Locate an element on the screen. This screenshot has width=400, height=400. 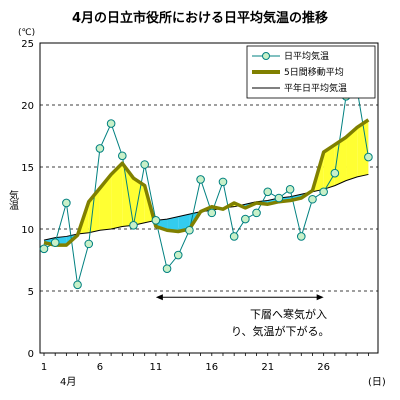
y-tick-label: 15 is located at coordinates (27, 168).